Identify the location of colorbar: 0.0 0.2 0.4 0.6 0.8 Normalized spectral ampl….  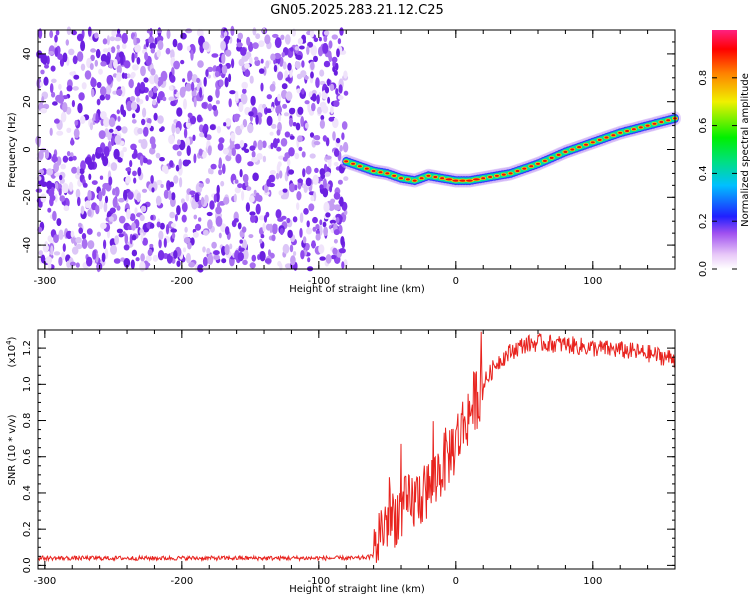
(724, 153).